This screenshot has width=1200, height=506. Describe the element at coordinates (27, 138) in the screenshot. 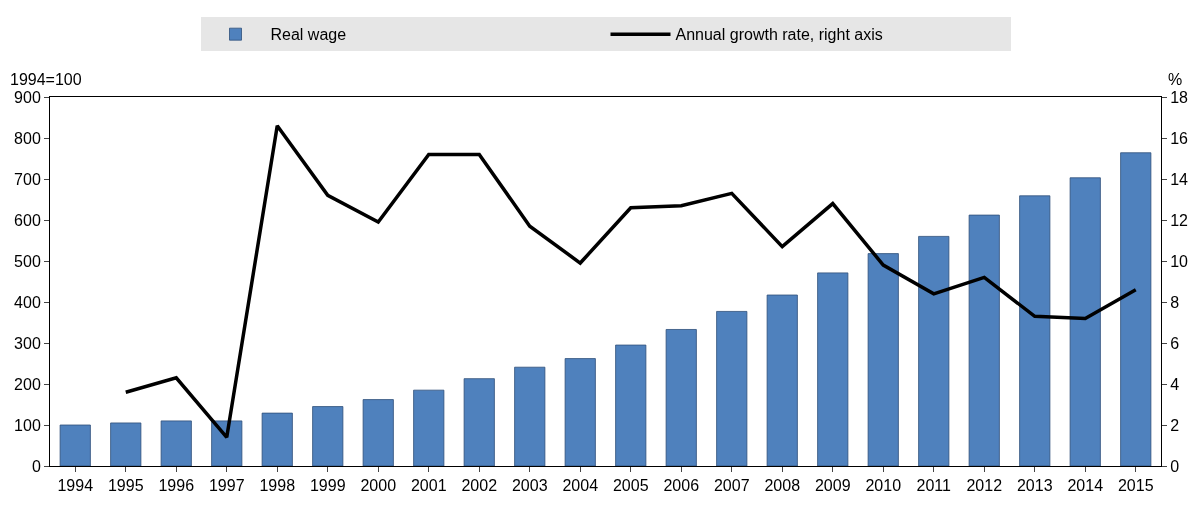

I see `y-tick-label: 800` at that location.